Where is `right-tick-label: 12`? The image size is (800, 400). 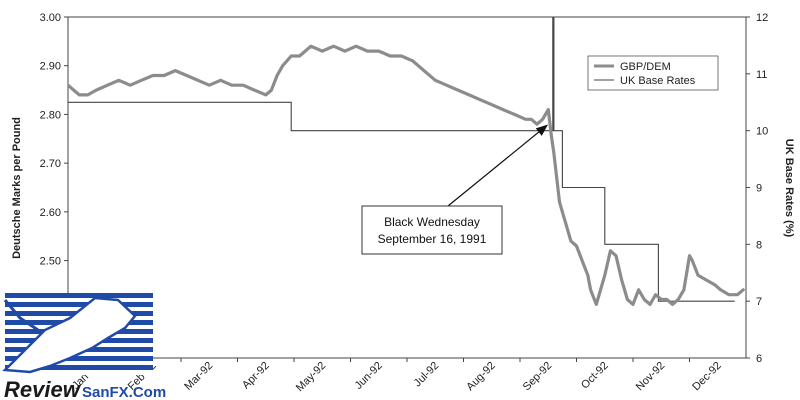
right-tick-label: 12 is located at coordinates (762, 18).